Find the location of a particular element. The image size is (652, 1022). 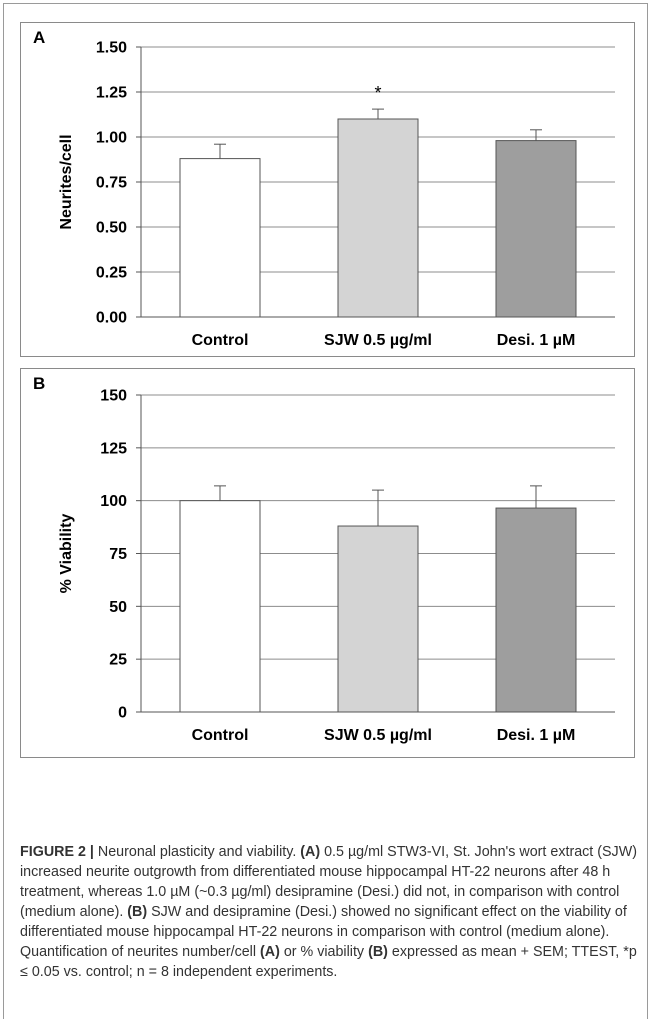

y-tick-label: 1.00 is located at coordinates (111, 138).